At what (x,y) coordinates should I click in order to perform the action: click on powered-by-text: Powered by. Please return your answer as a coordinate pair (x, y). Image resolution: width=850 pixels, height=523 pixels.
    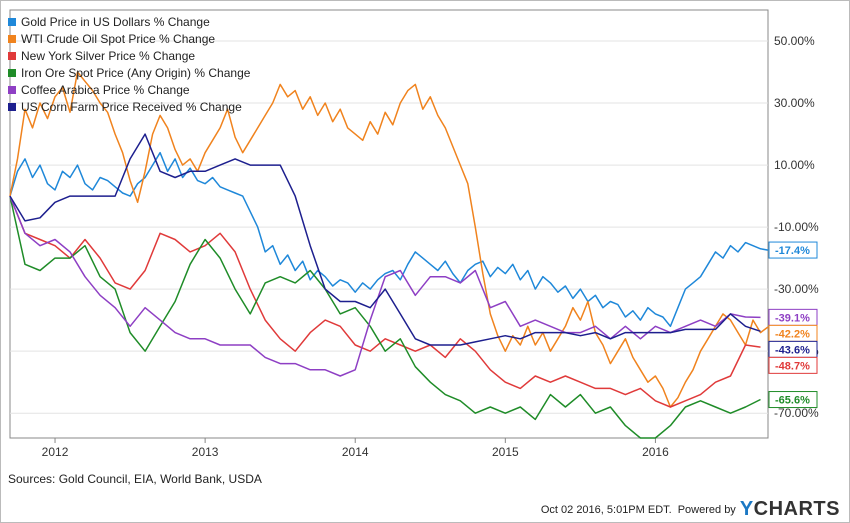
    Looking at the image, I should click on (706, 509).